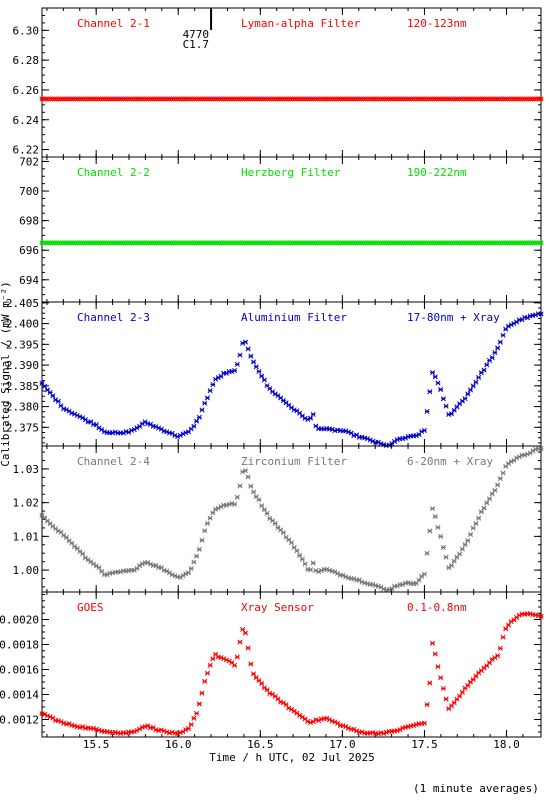  Describe the element at coordinates (113, 317) in the screenshot. I see `panel-label: Channel 2-3` at that location.